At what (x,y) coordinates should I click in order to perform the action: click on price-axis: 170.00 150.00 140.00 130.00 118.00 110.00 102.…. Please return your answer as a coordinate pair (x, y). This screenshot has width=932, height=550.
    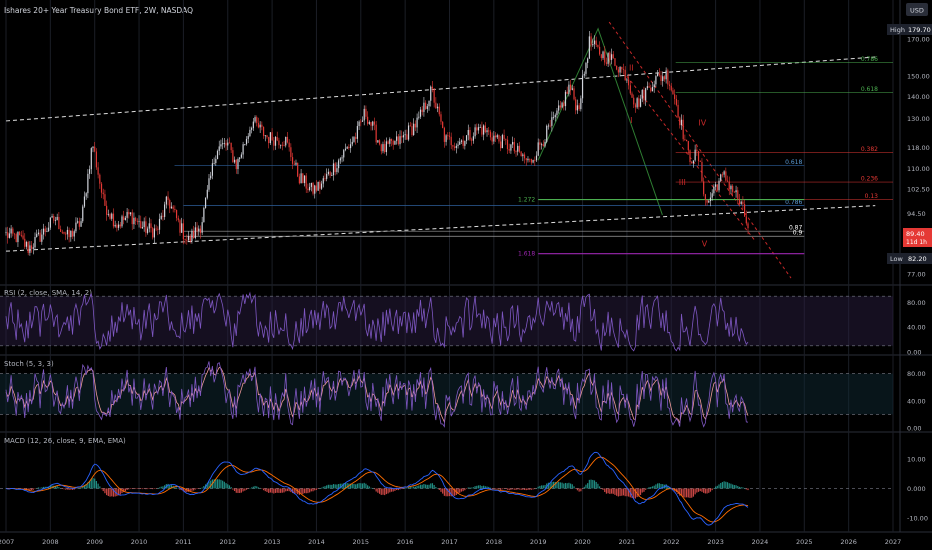
    Looking at the image, I should click on (918, 156).